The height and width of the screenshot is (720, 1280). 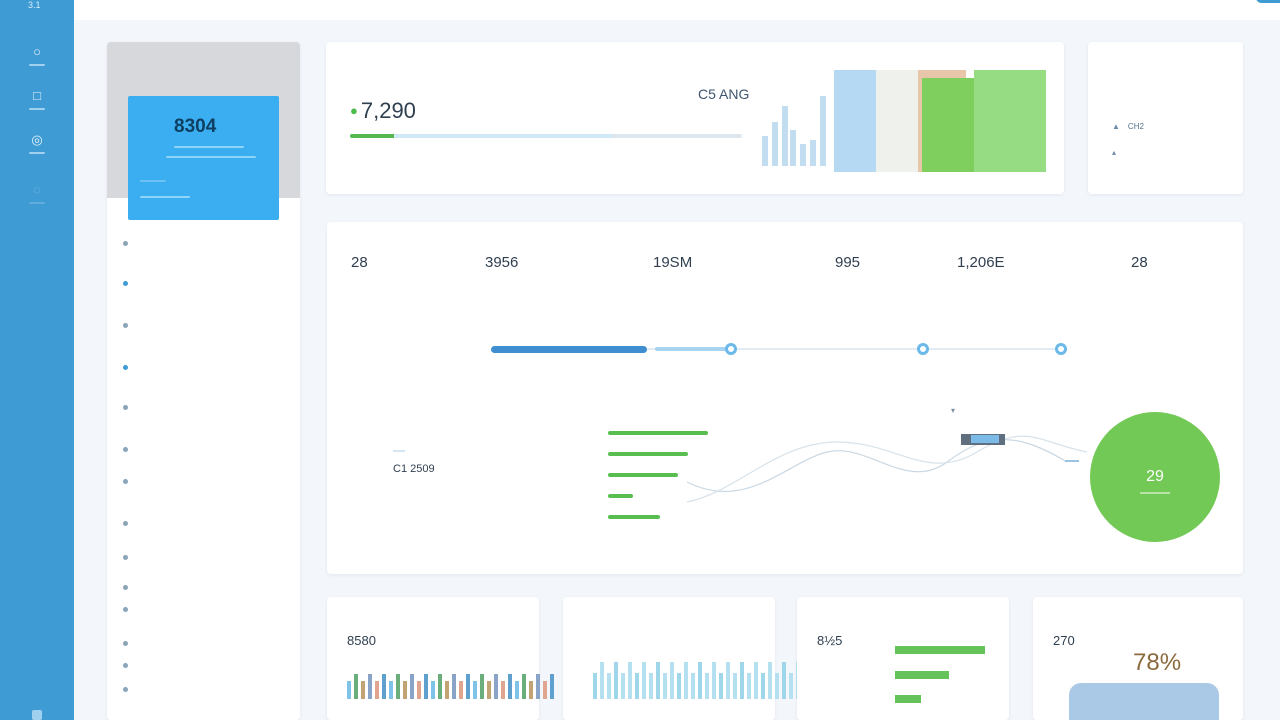 I want to click on timeline, so click(x=779, y=347).